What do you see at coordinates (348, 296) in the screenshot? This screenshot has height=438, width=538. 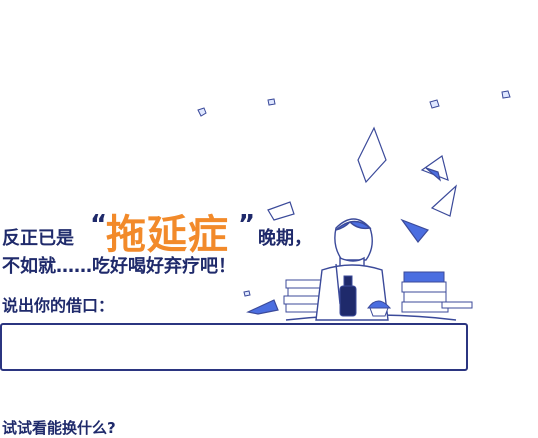 I see `bottle-icon` at bounding box center [348, 296].